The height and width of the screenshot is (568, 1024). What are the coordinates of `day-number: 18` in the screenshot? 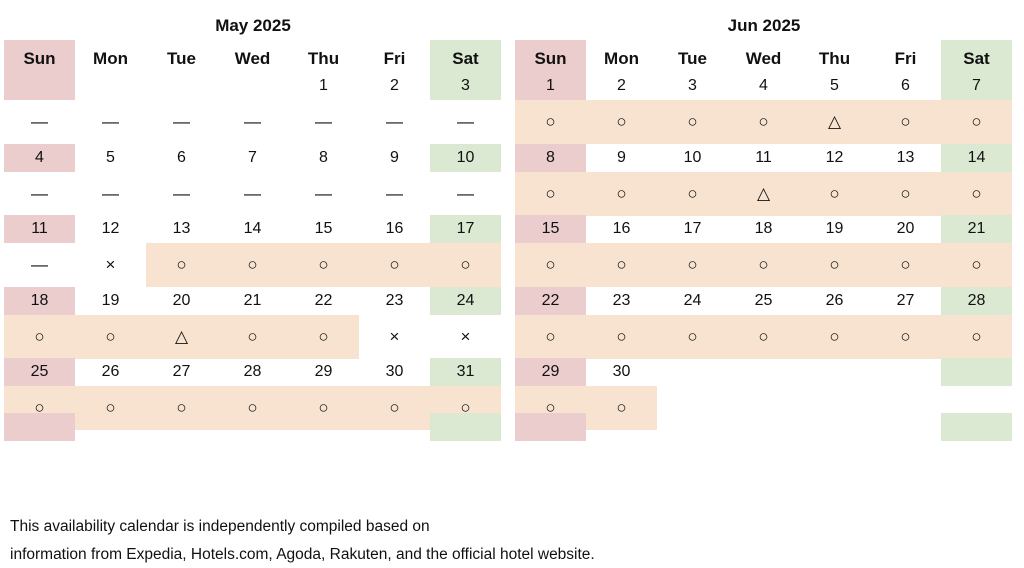 It's located at (763, 228).